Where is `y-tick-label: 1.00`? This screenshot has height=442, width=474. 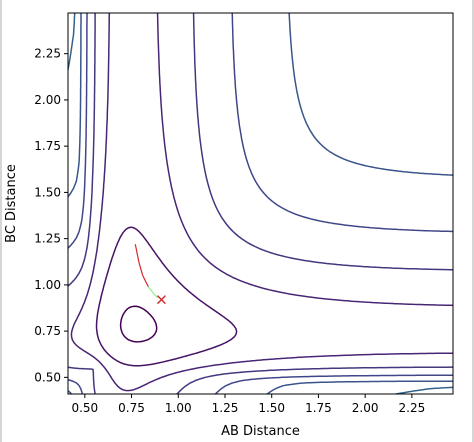 y-tick-label: 1.00 is located at coordinates (47, 285).